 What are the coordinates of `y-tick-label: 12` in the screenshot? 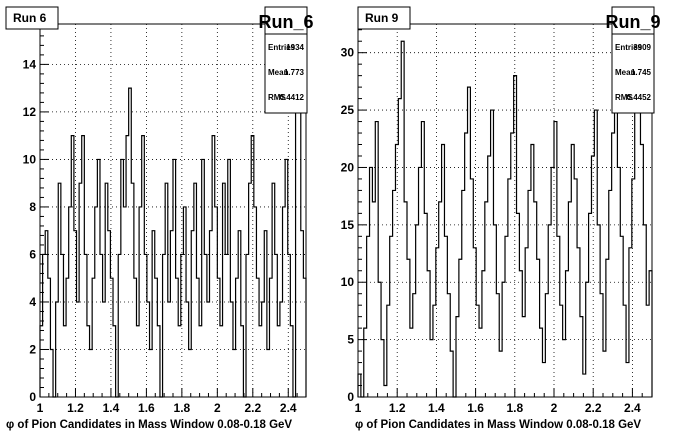 It's located at (30, 112).